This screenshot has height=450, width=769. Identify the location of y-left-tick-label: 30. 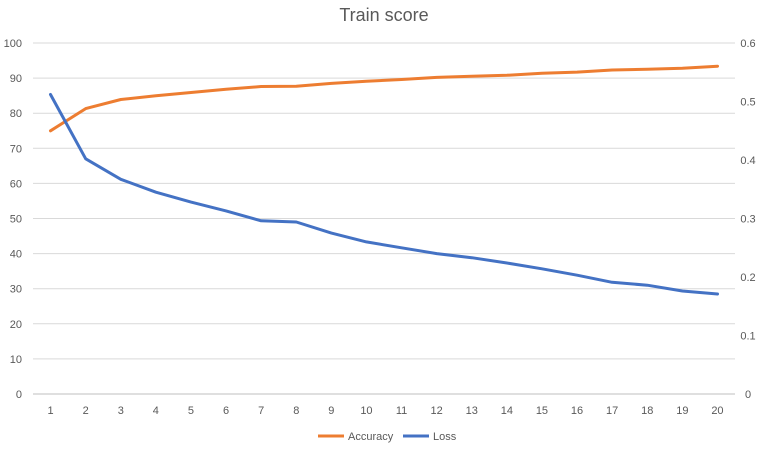
(16, 290).